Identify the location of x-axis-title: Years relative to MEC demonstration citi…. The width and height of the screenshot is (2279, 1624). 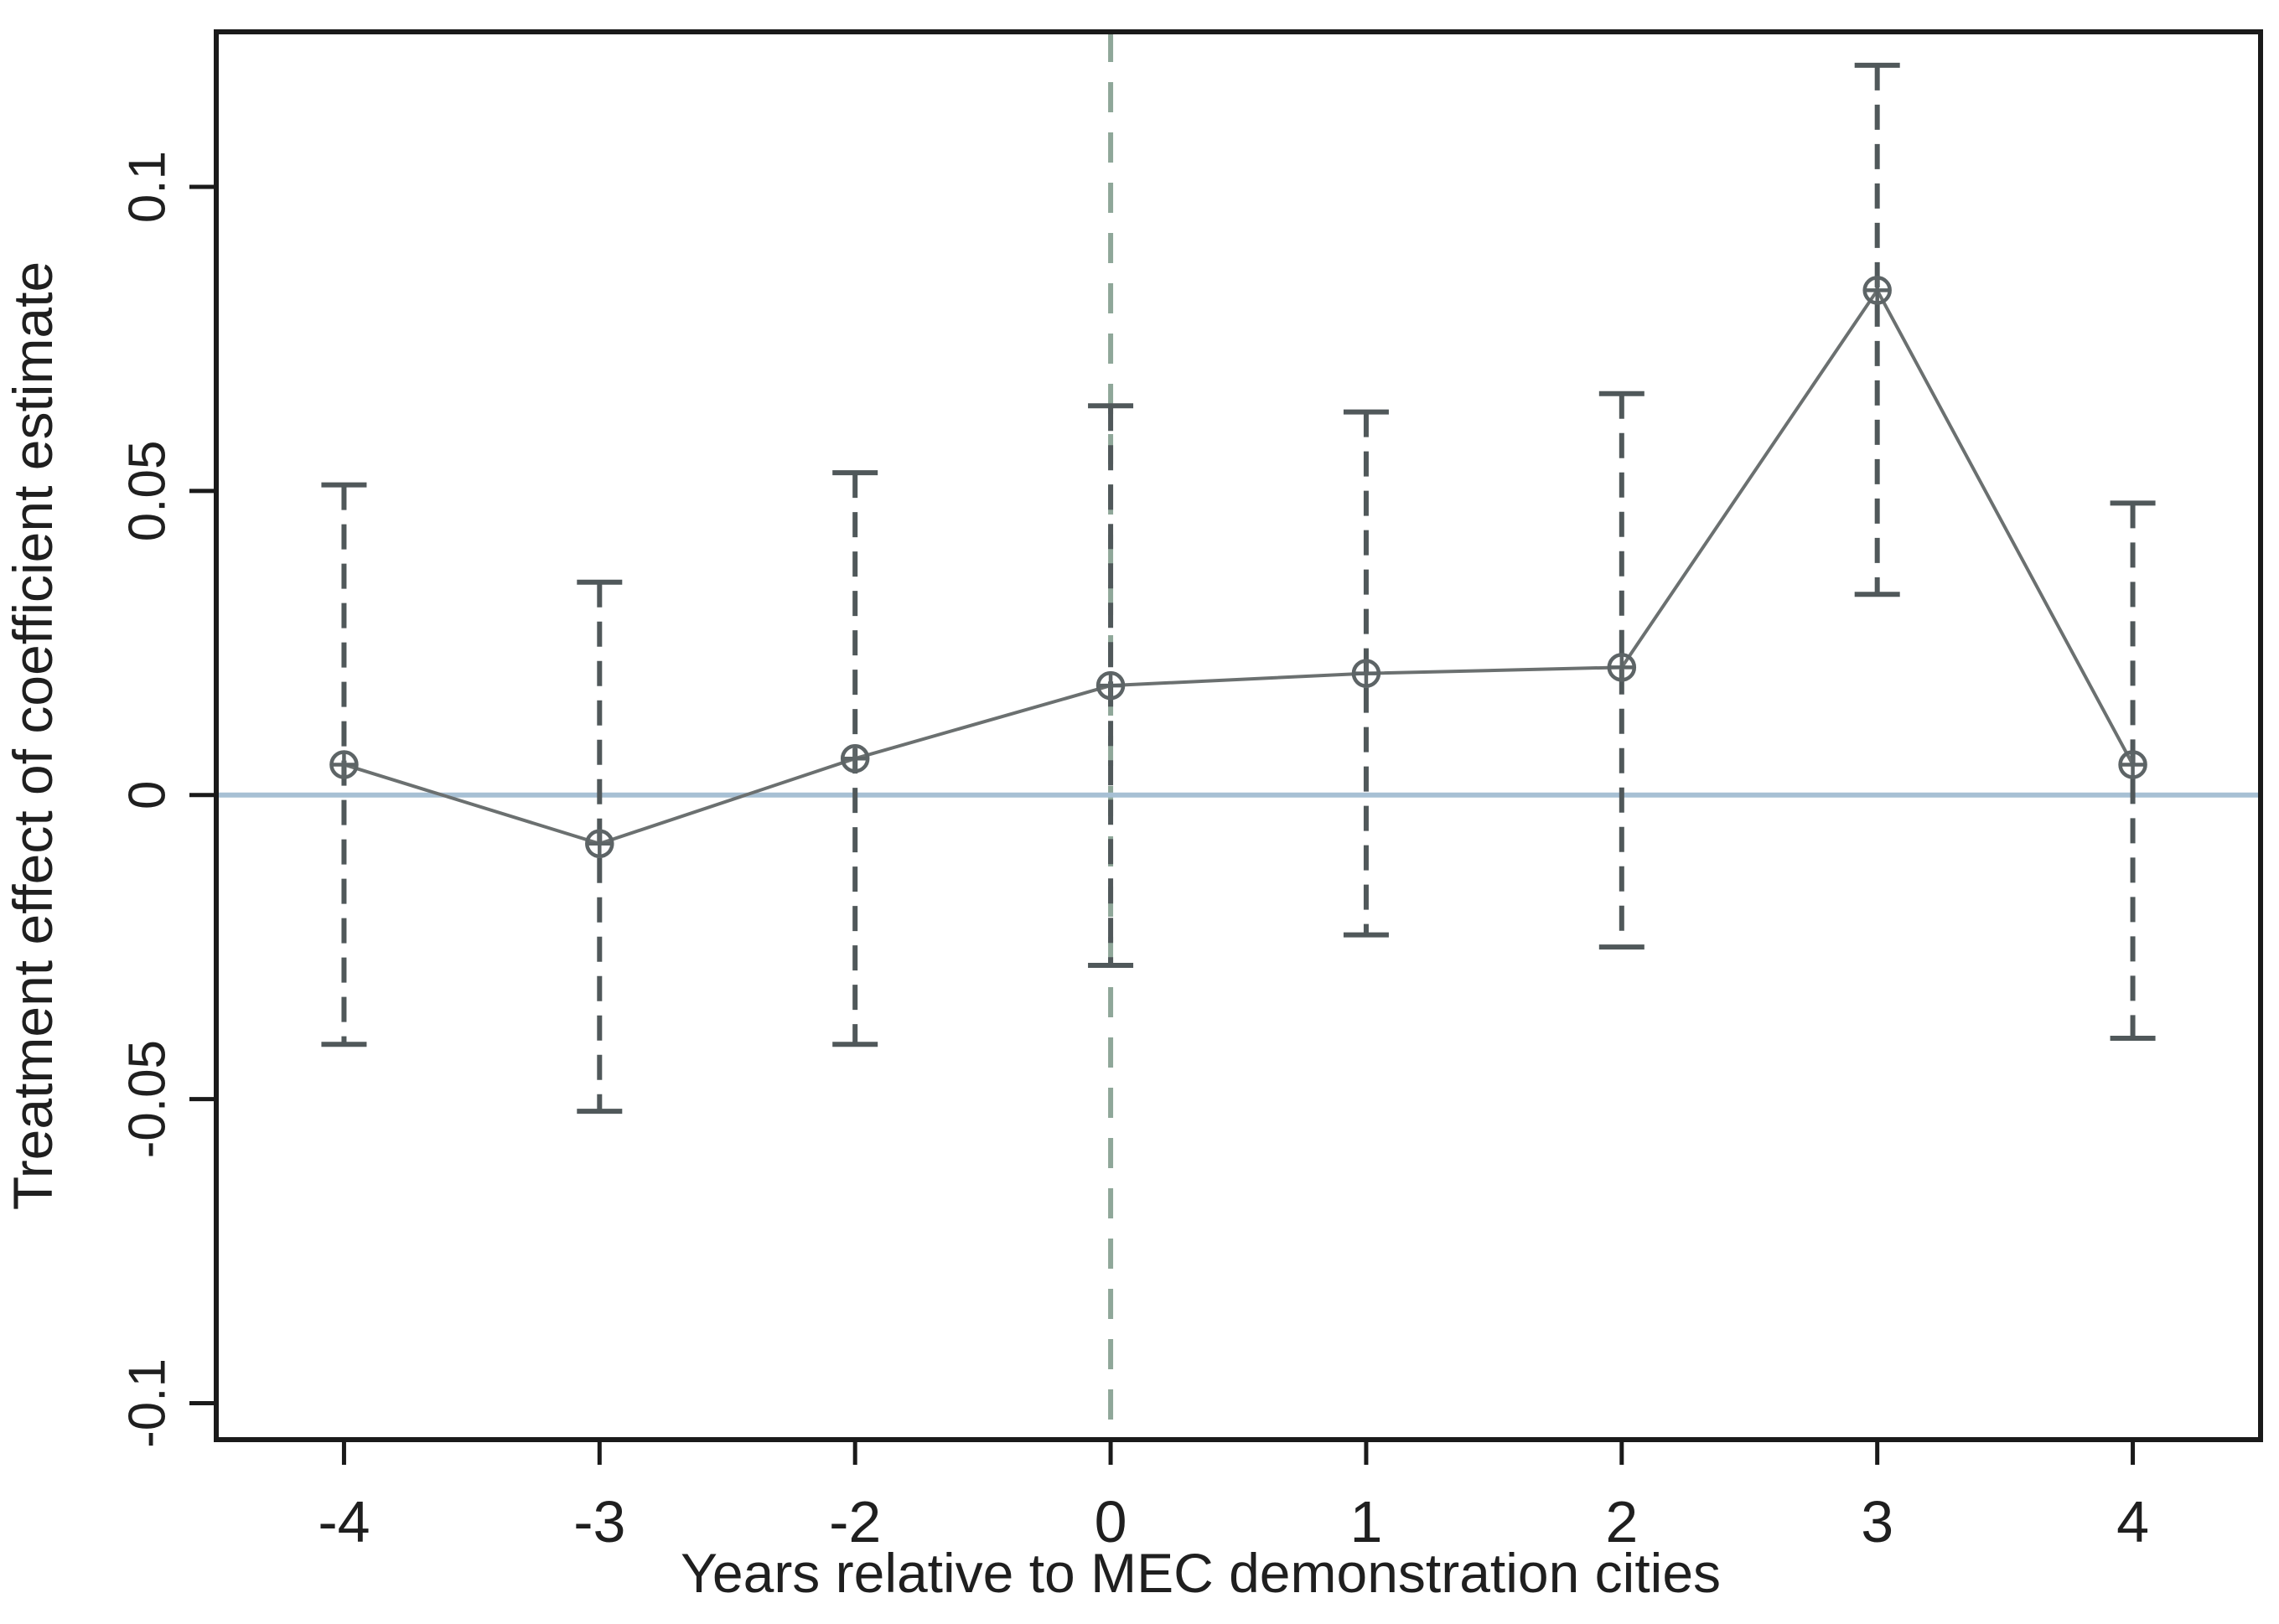
(1201, 1573).